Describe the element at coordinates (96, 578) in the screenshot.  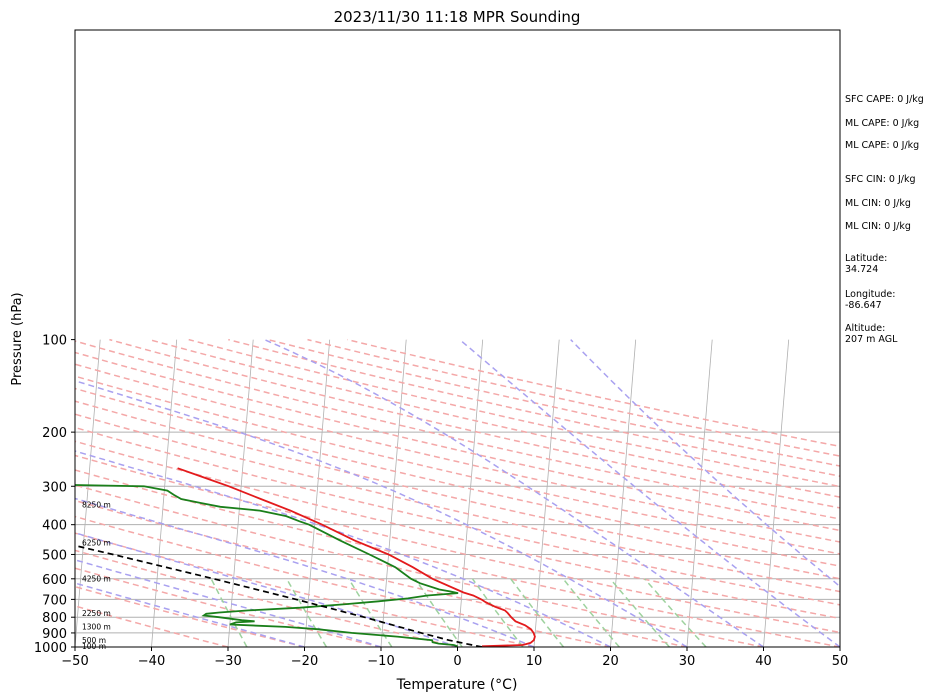
I see `height-label: 4250 m` at that location.